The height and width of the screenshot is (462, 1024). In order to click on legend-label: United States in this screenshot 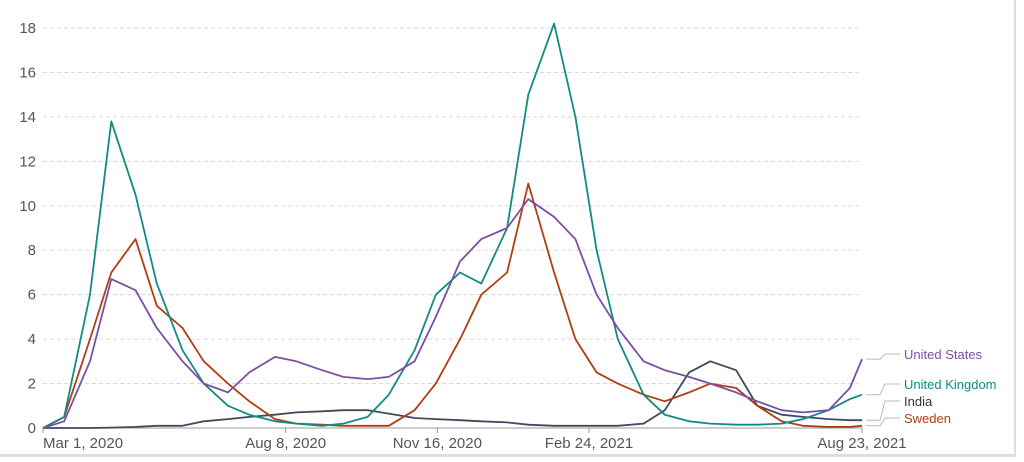, I will do `click(943, 354)`.